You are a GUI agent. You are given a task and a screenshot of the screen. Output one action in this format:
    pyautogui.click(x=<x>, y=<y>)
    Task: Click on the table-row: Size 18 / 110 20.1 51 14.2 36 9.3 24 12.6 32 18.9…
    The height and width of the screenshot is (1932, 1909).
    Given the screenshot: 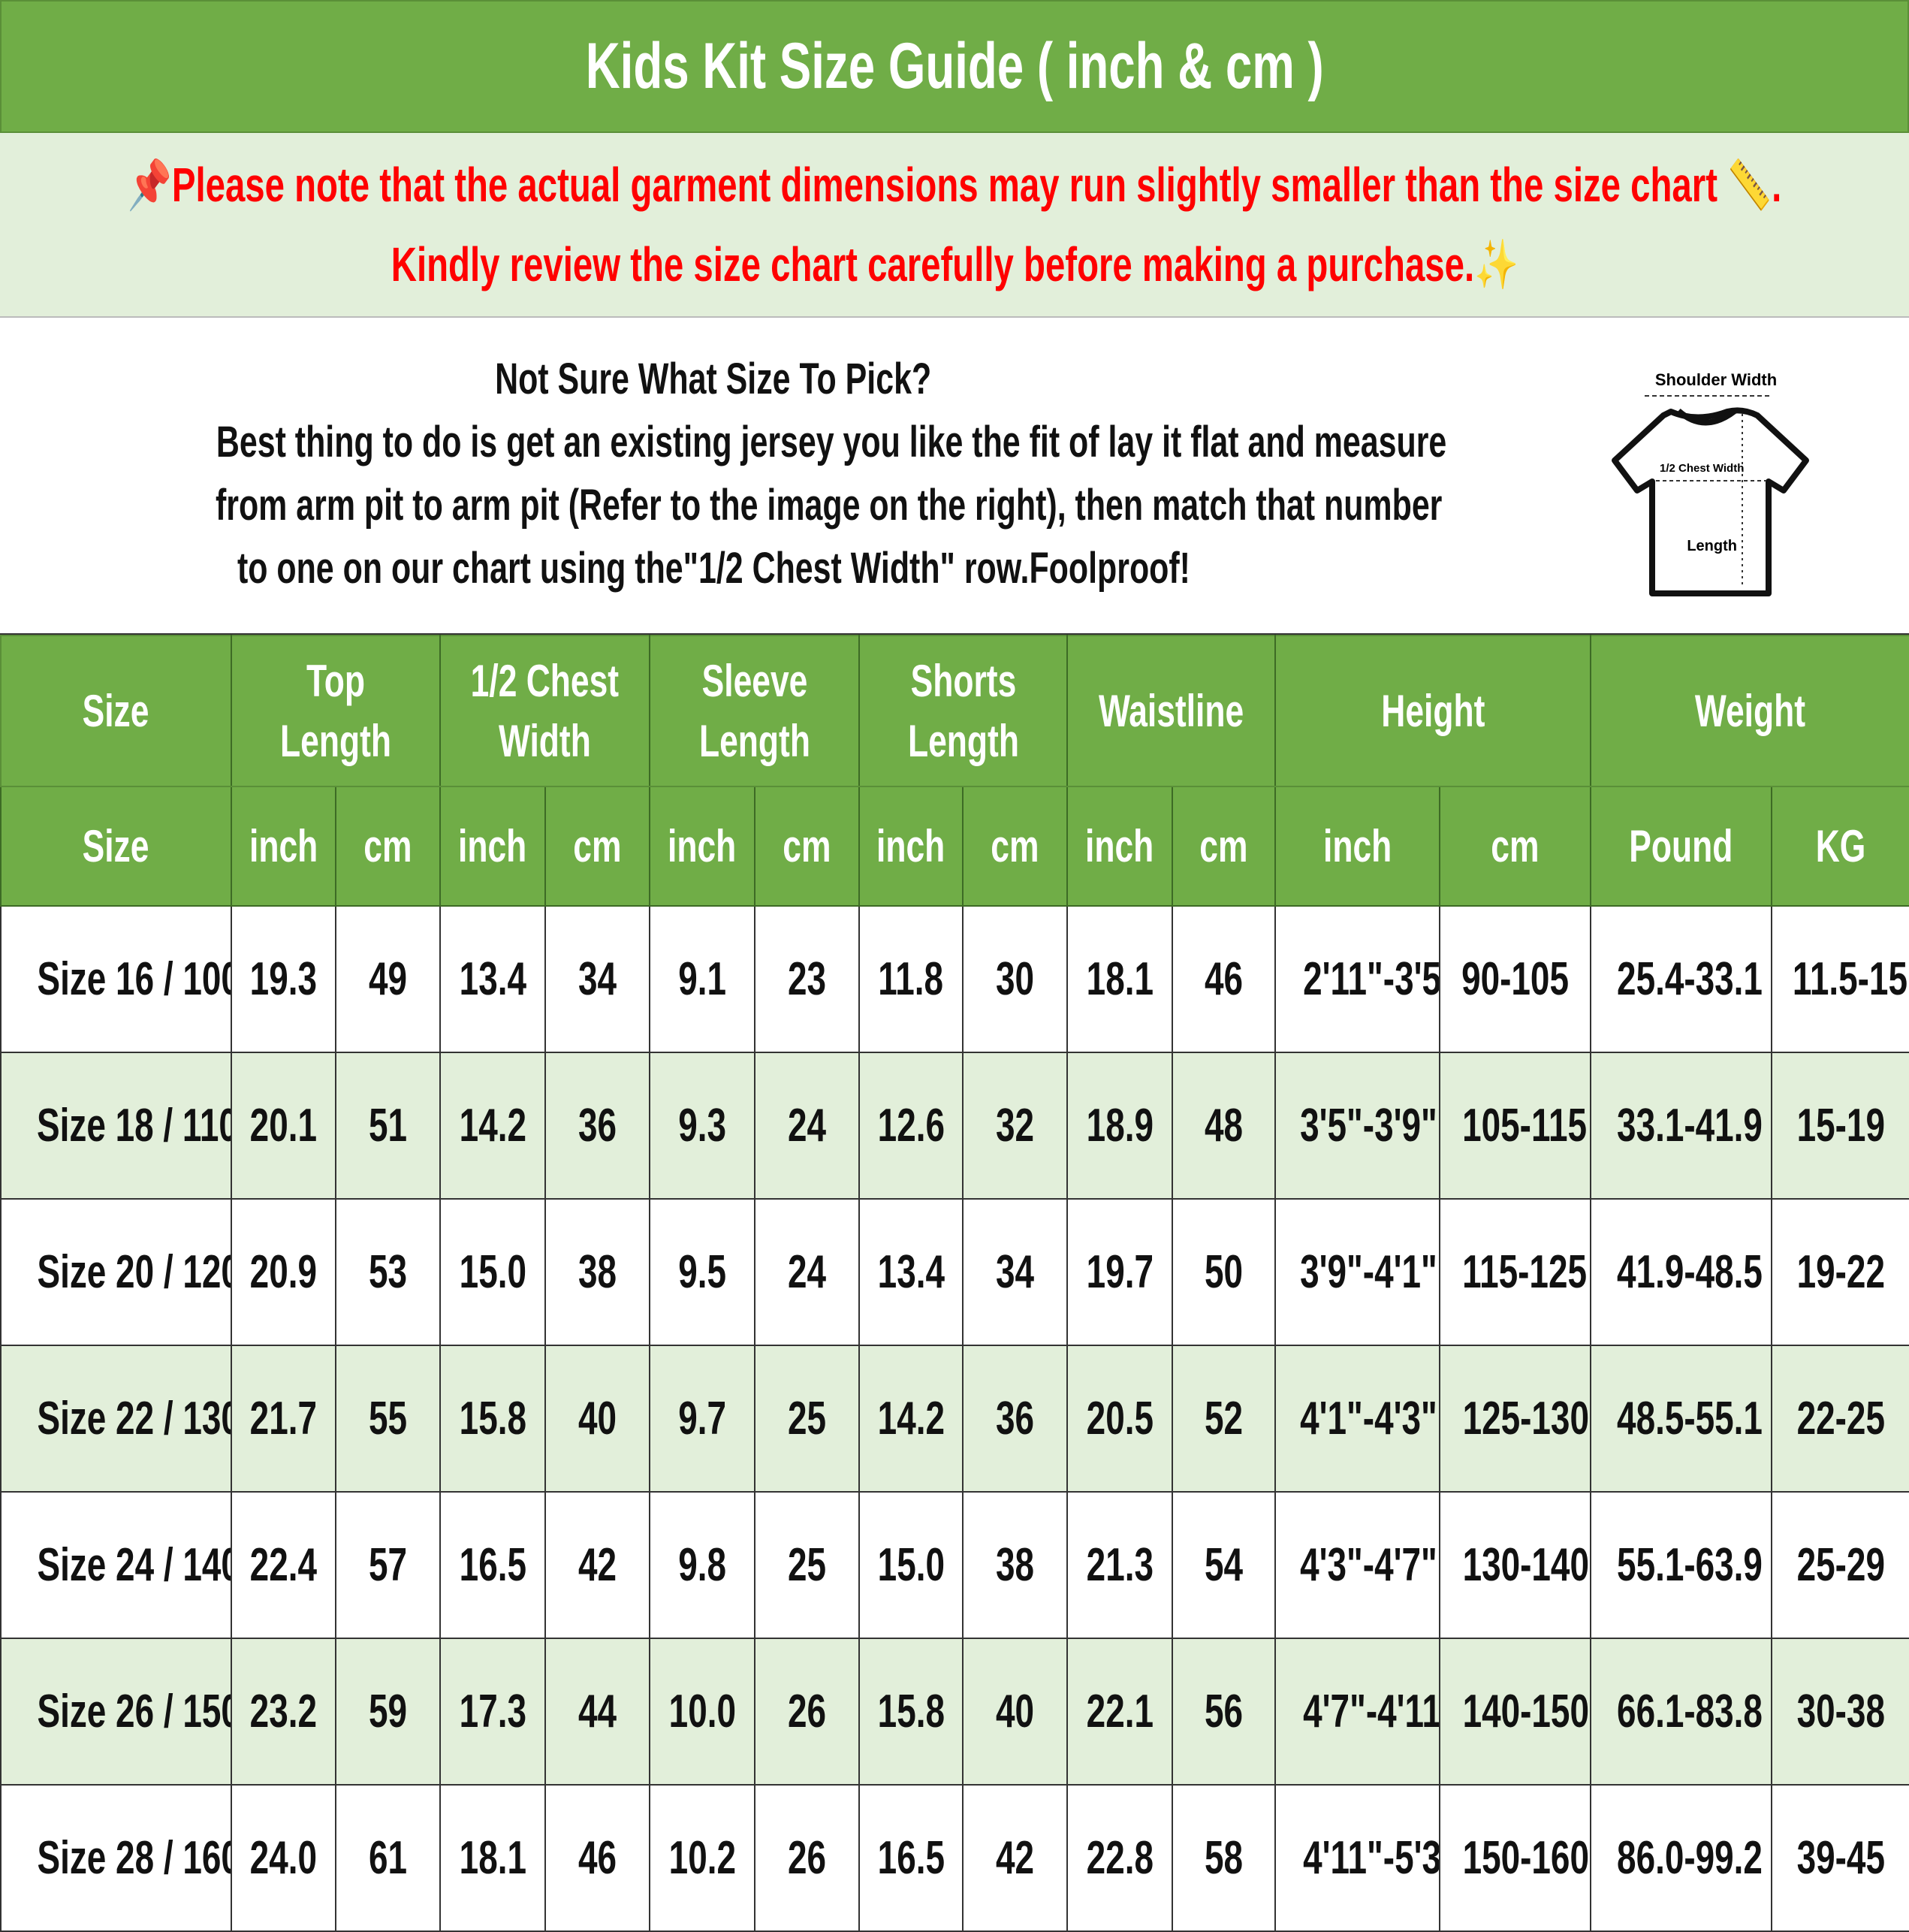 What is the action you would take?
    pyautogui.click(x=954, y=1126)
    